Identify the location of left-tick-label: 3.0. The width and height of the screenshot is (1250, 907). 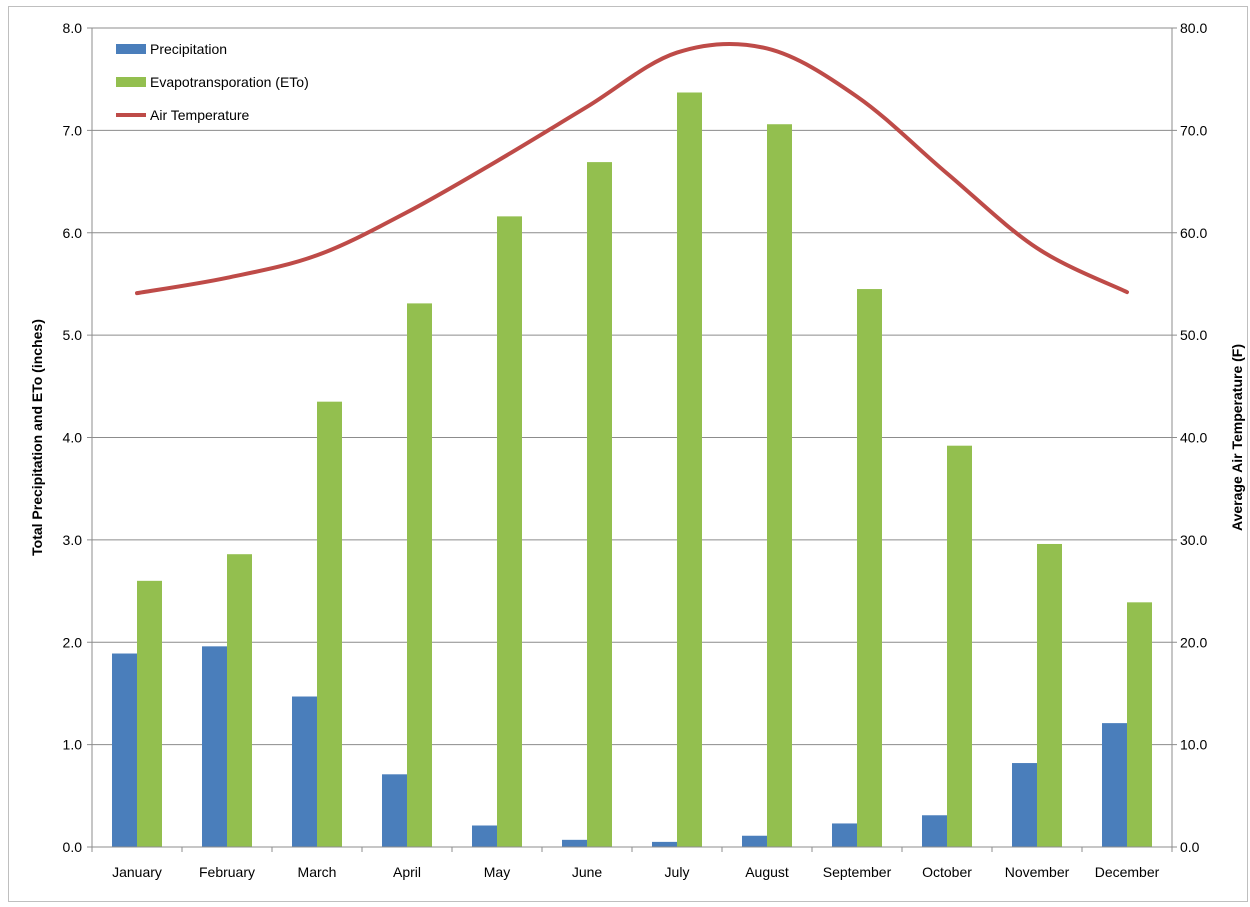
(73, 540).